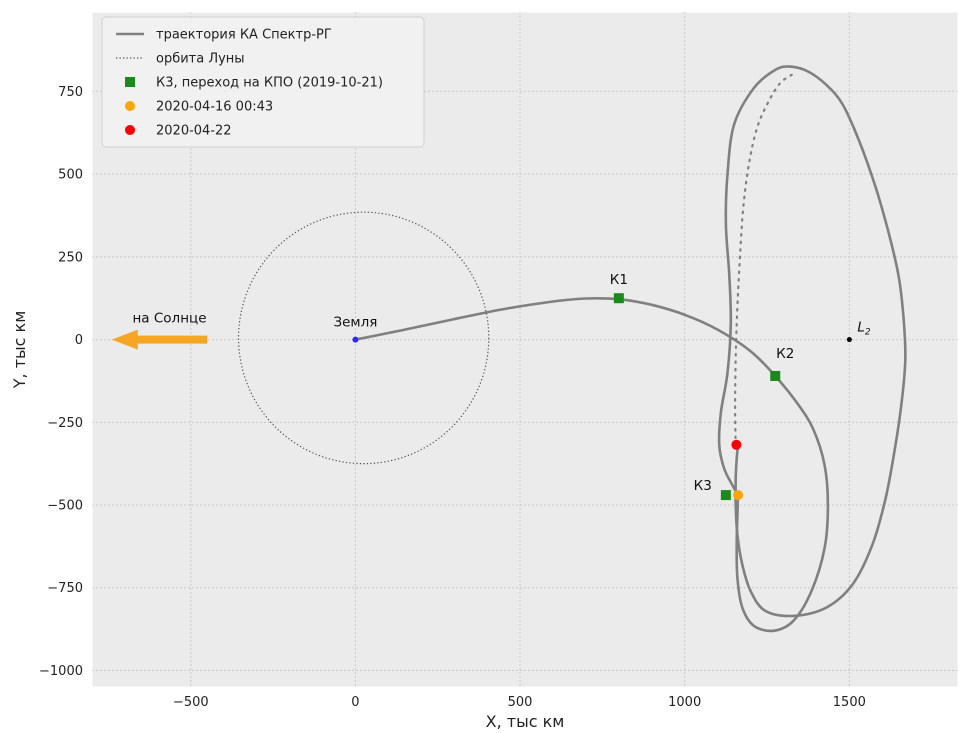 The width and height of the screenshot is (960, 733). I want to click on y-tick-label: −250, so click(65, 423).